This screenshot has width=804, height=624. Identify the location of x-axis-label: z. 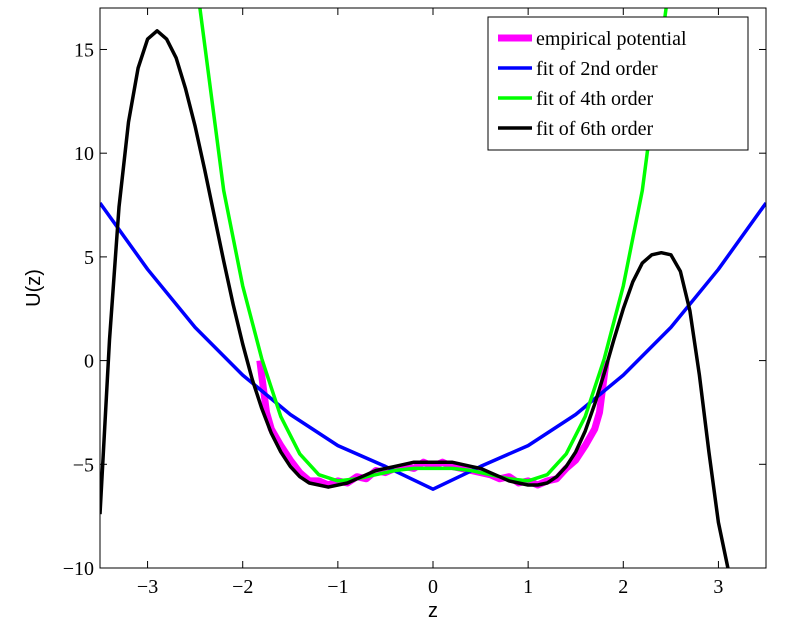
(433, 611).